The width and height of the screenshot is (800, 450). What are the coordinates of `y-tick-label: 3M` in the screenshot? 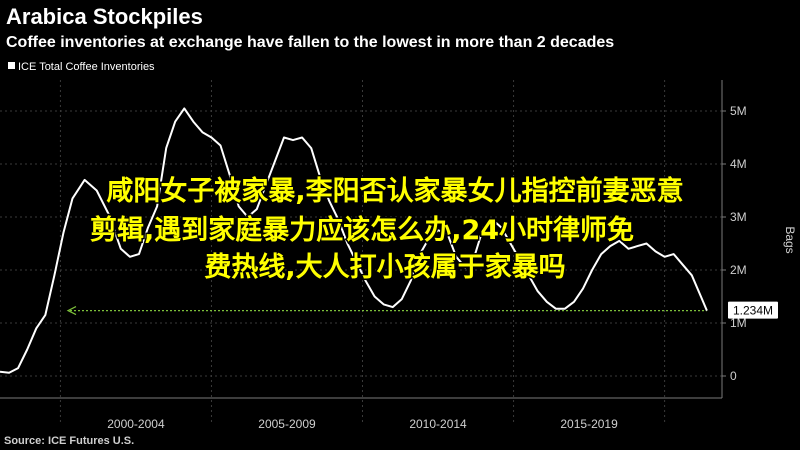 It's located at (738, 217).